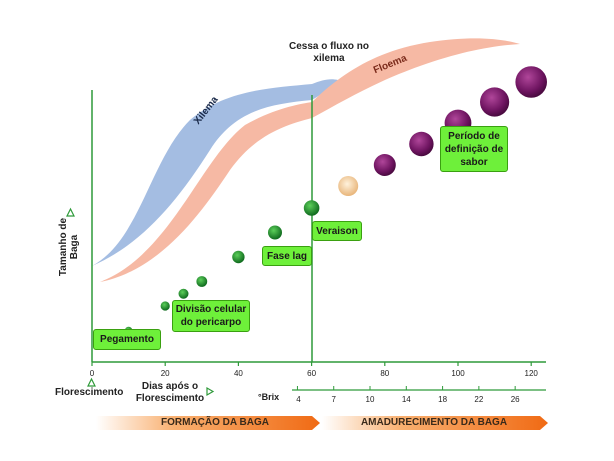 This screenshot has width=614, height=461. Describe the element at coordinates (298, 399) in the screenshot. I see `brix-tick-label: 4` at that location.